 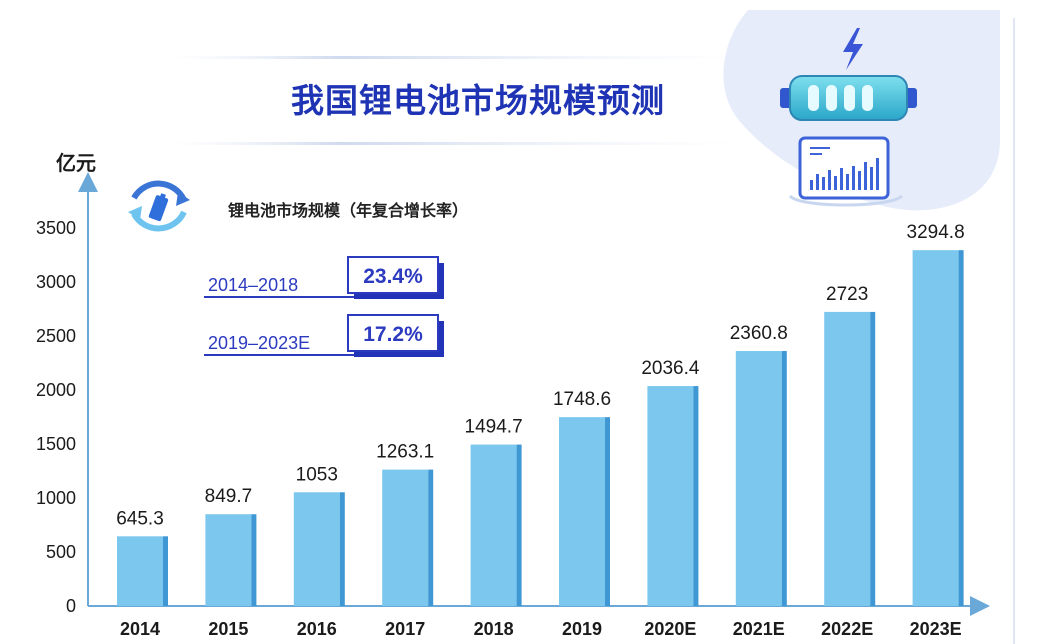 I want to click on y-tick-label: 500, so click(x=61, y=552).